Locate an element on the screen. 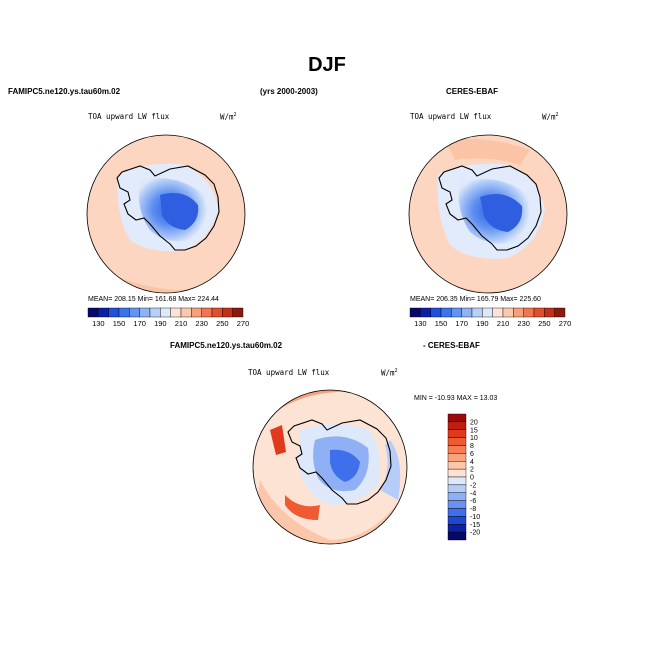 The image size is (654, 654). diff-polar-map is located at coordinates (330, 467).